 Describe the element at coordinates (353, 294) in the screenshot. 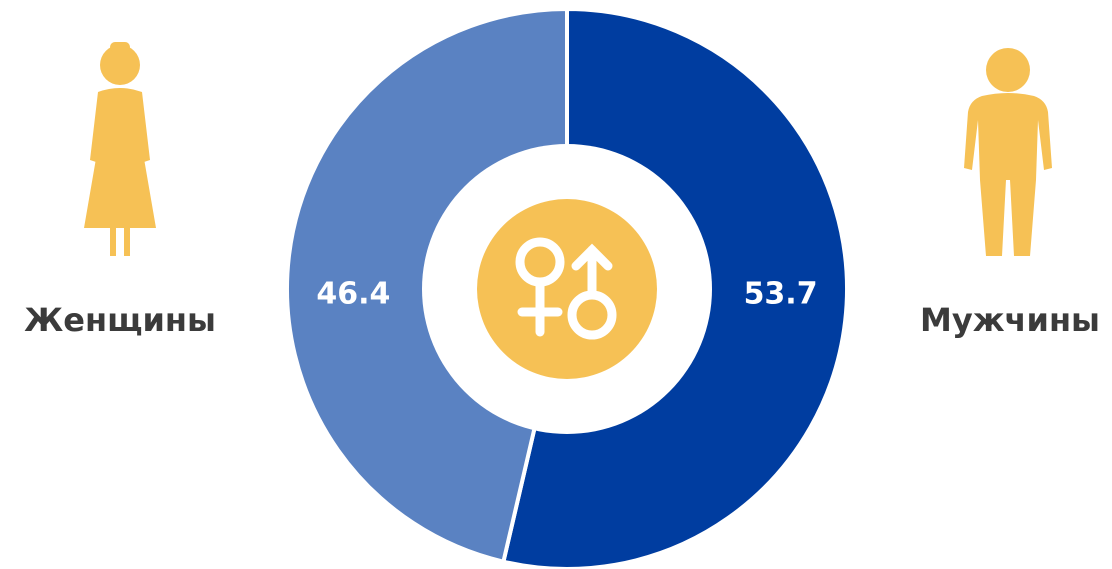

I see `value-label: 46.4` at that location.